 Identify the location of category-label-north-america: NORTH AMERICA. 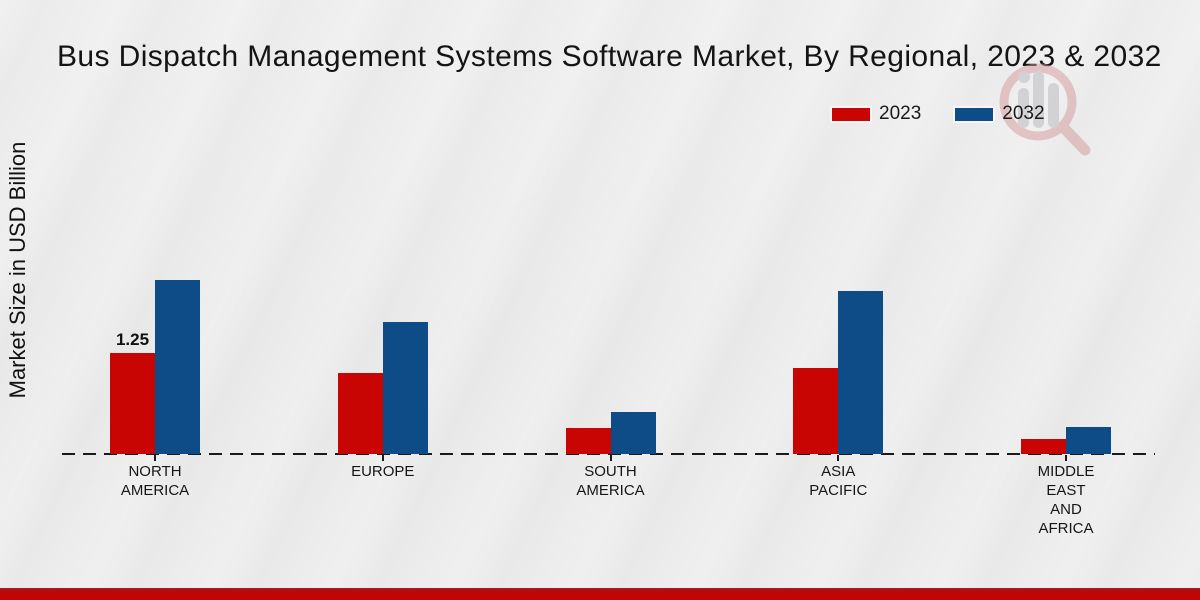
(155, 481).